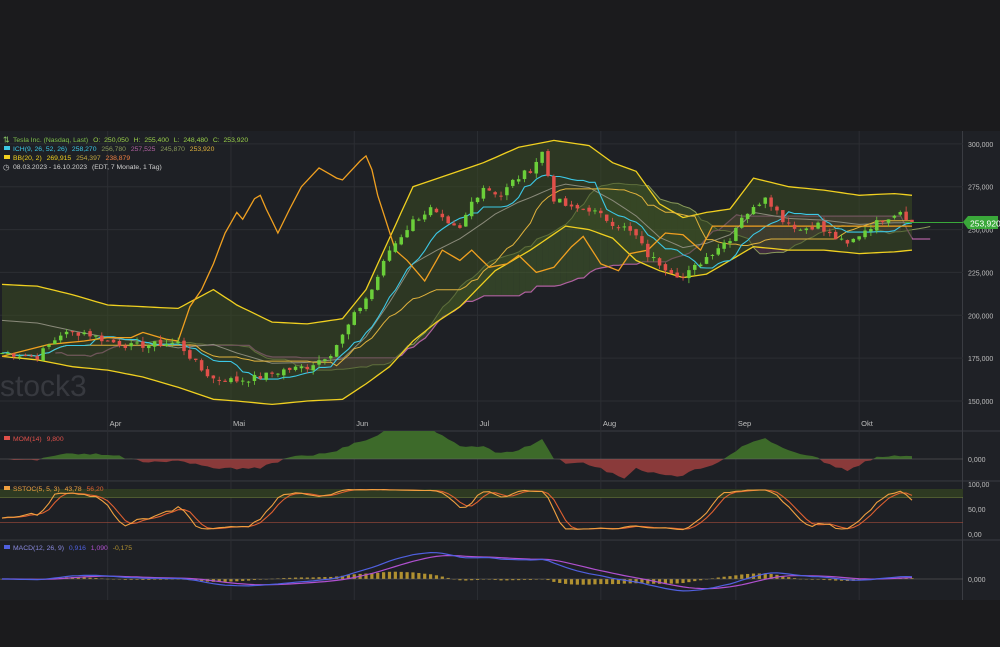  Describe the element at coordinates (71, 158) in the screenshot. I see `legend-bb: BB(20, 2) 269,915 254,397 238,879` at that location.